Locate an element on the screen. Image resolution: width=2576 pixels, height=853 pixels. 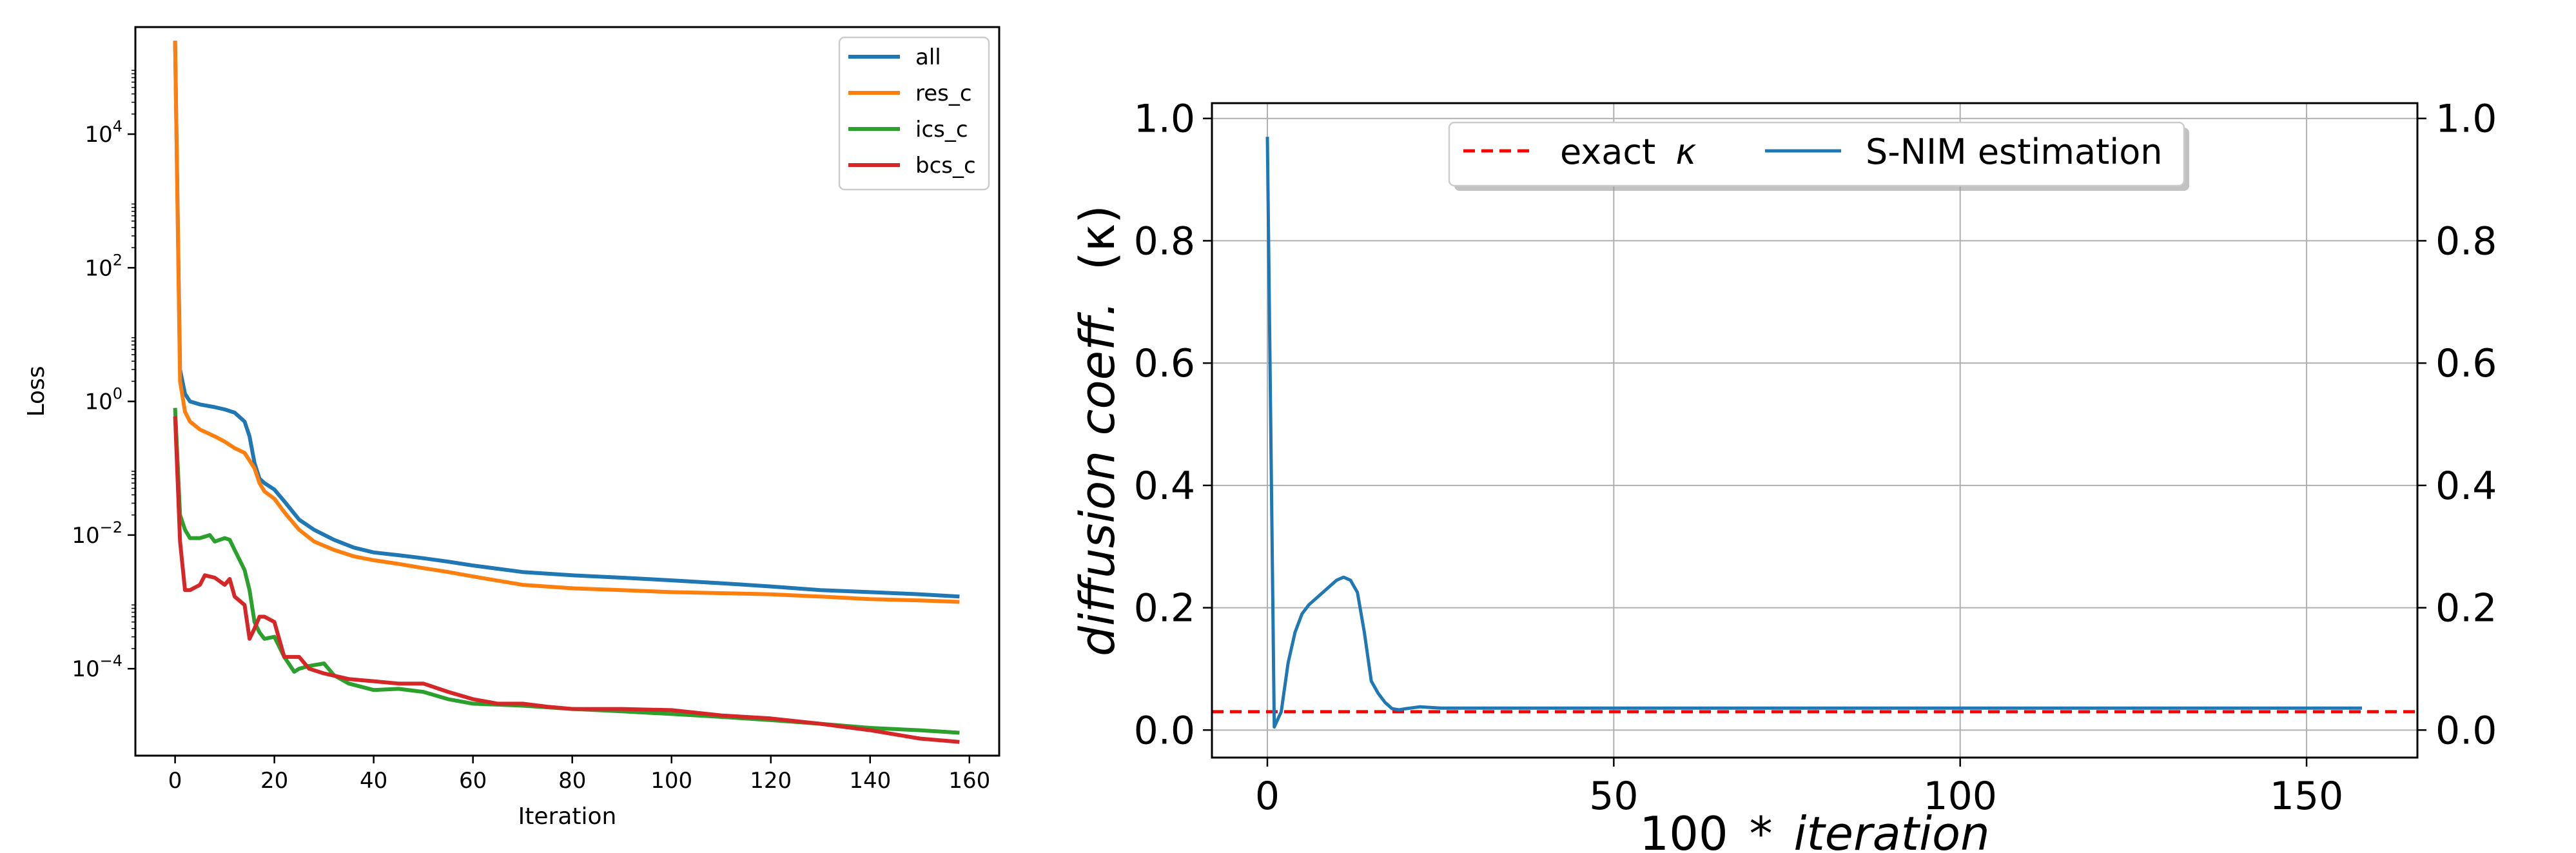
loss-y-tick-label: 10⁻² is located at coordinates (97, 533).